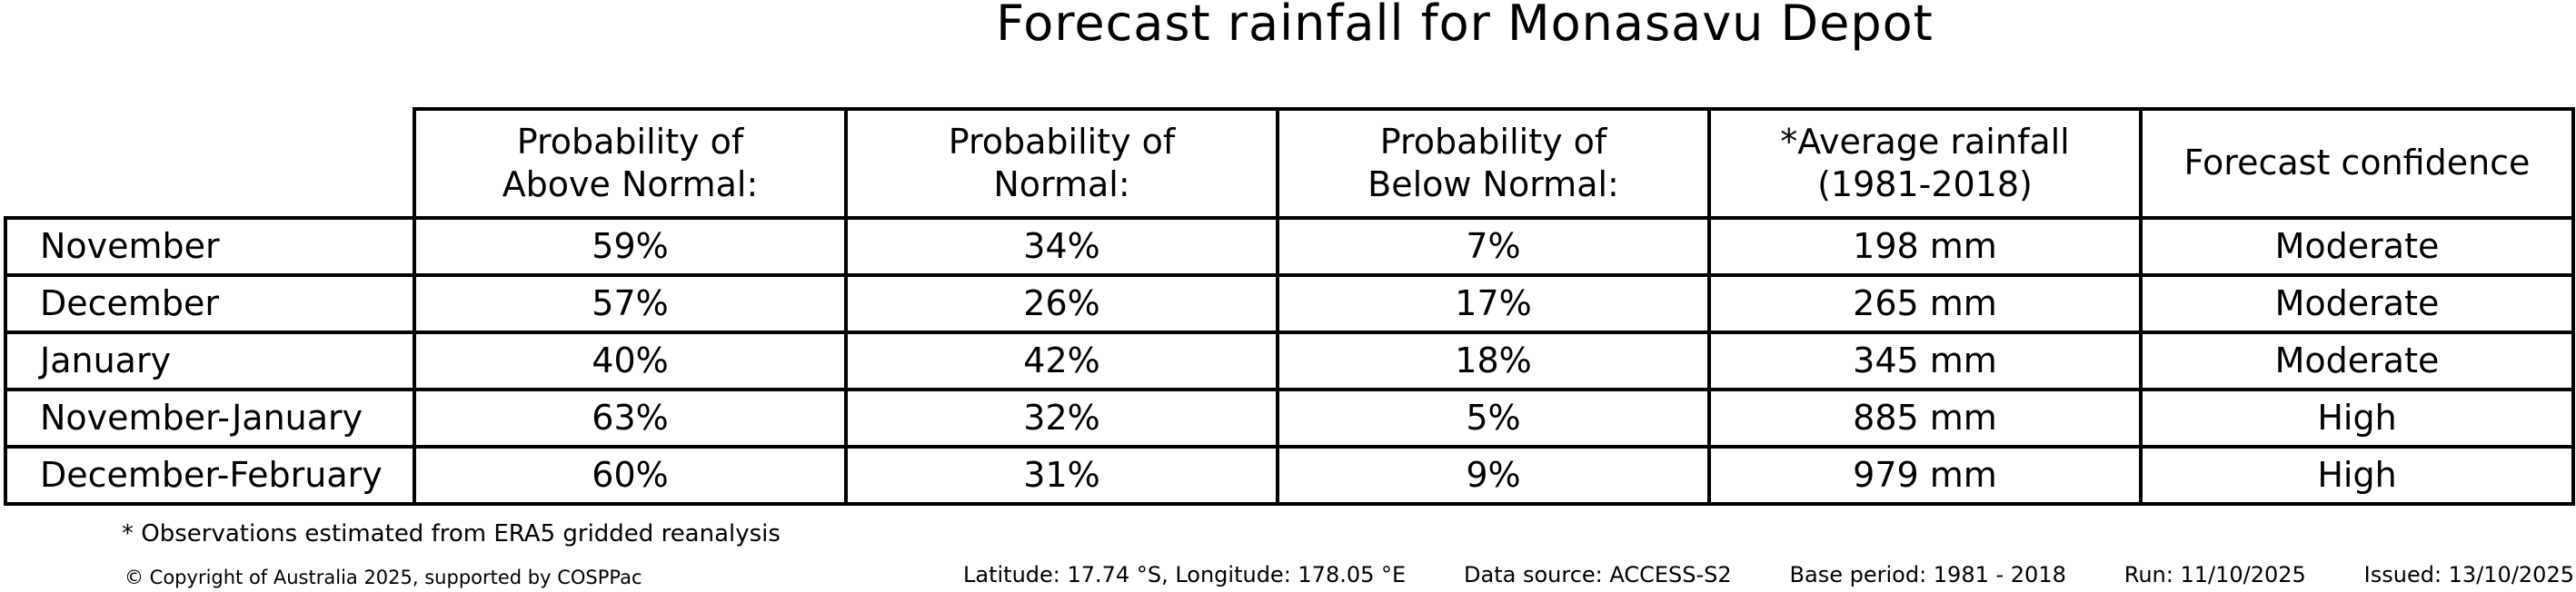  Describe the element at coordinates (1925, 303) in the screenshot. I see `cell-average-rainfall: 265 mm` at that location.